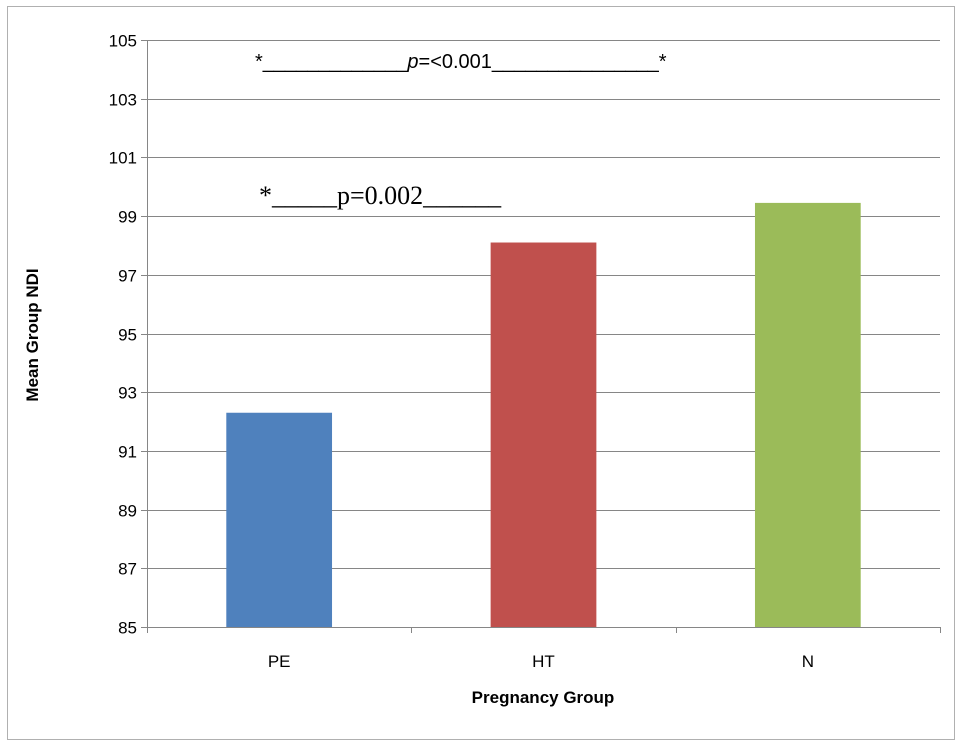 The width and height of the screenshot is (957, 742). What do you see at coordinates (127, 276) in the screenshot?
I see `y-tick-label: 97` at bounding box center [127, 276].